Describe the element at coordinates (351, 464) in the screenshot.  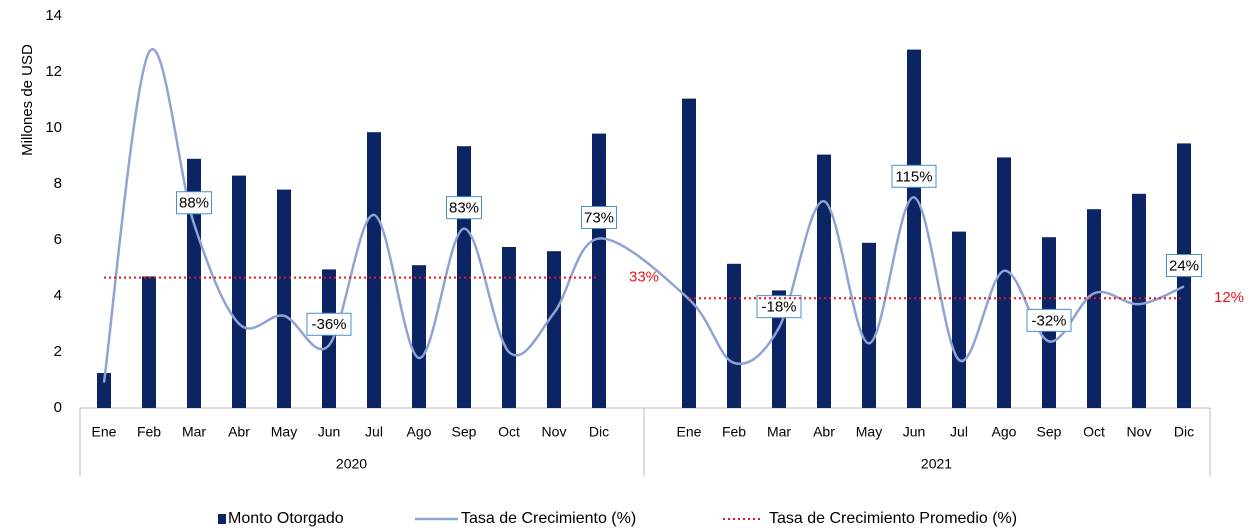
I see `group-label: 2020` at that location.